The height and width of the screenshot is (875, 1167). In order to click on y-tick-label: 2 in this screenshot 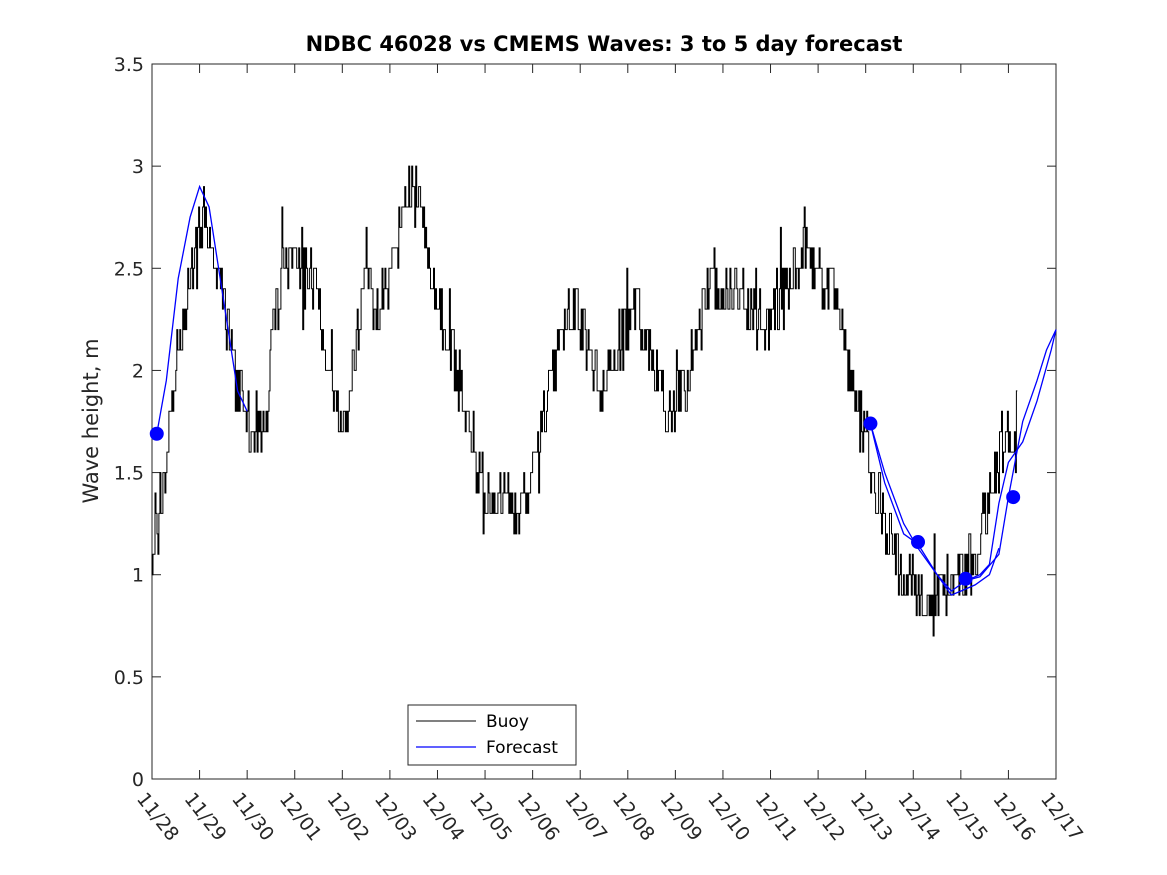, I will do `click(138, 371)`.